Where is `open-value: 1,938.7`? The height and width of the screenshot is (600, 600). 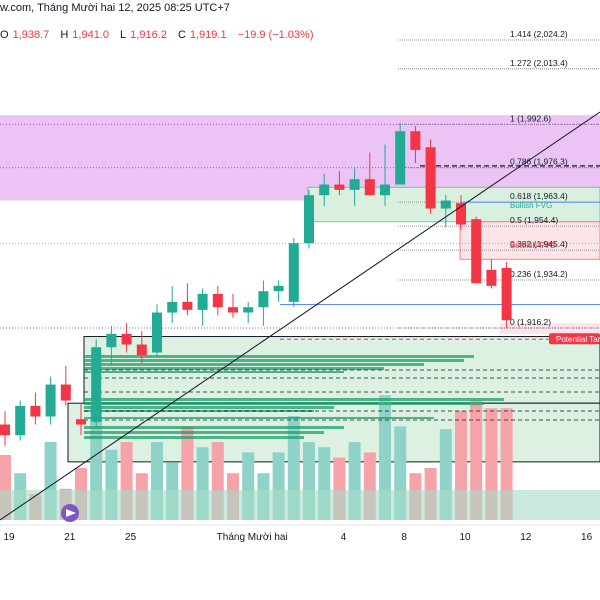 open-value: 1,938.7 is located at coordinates (31, 35).